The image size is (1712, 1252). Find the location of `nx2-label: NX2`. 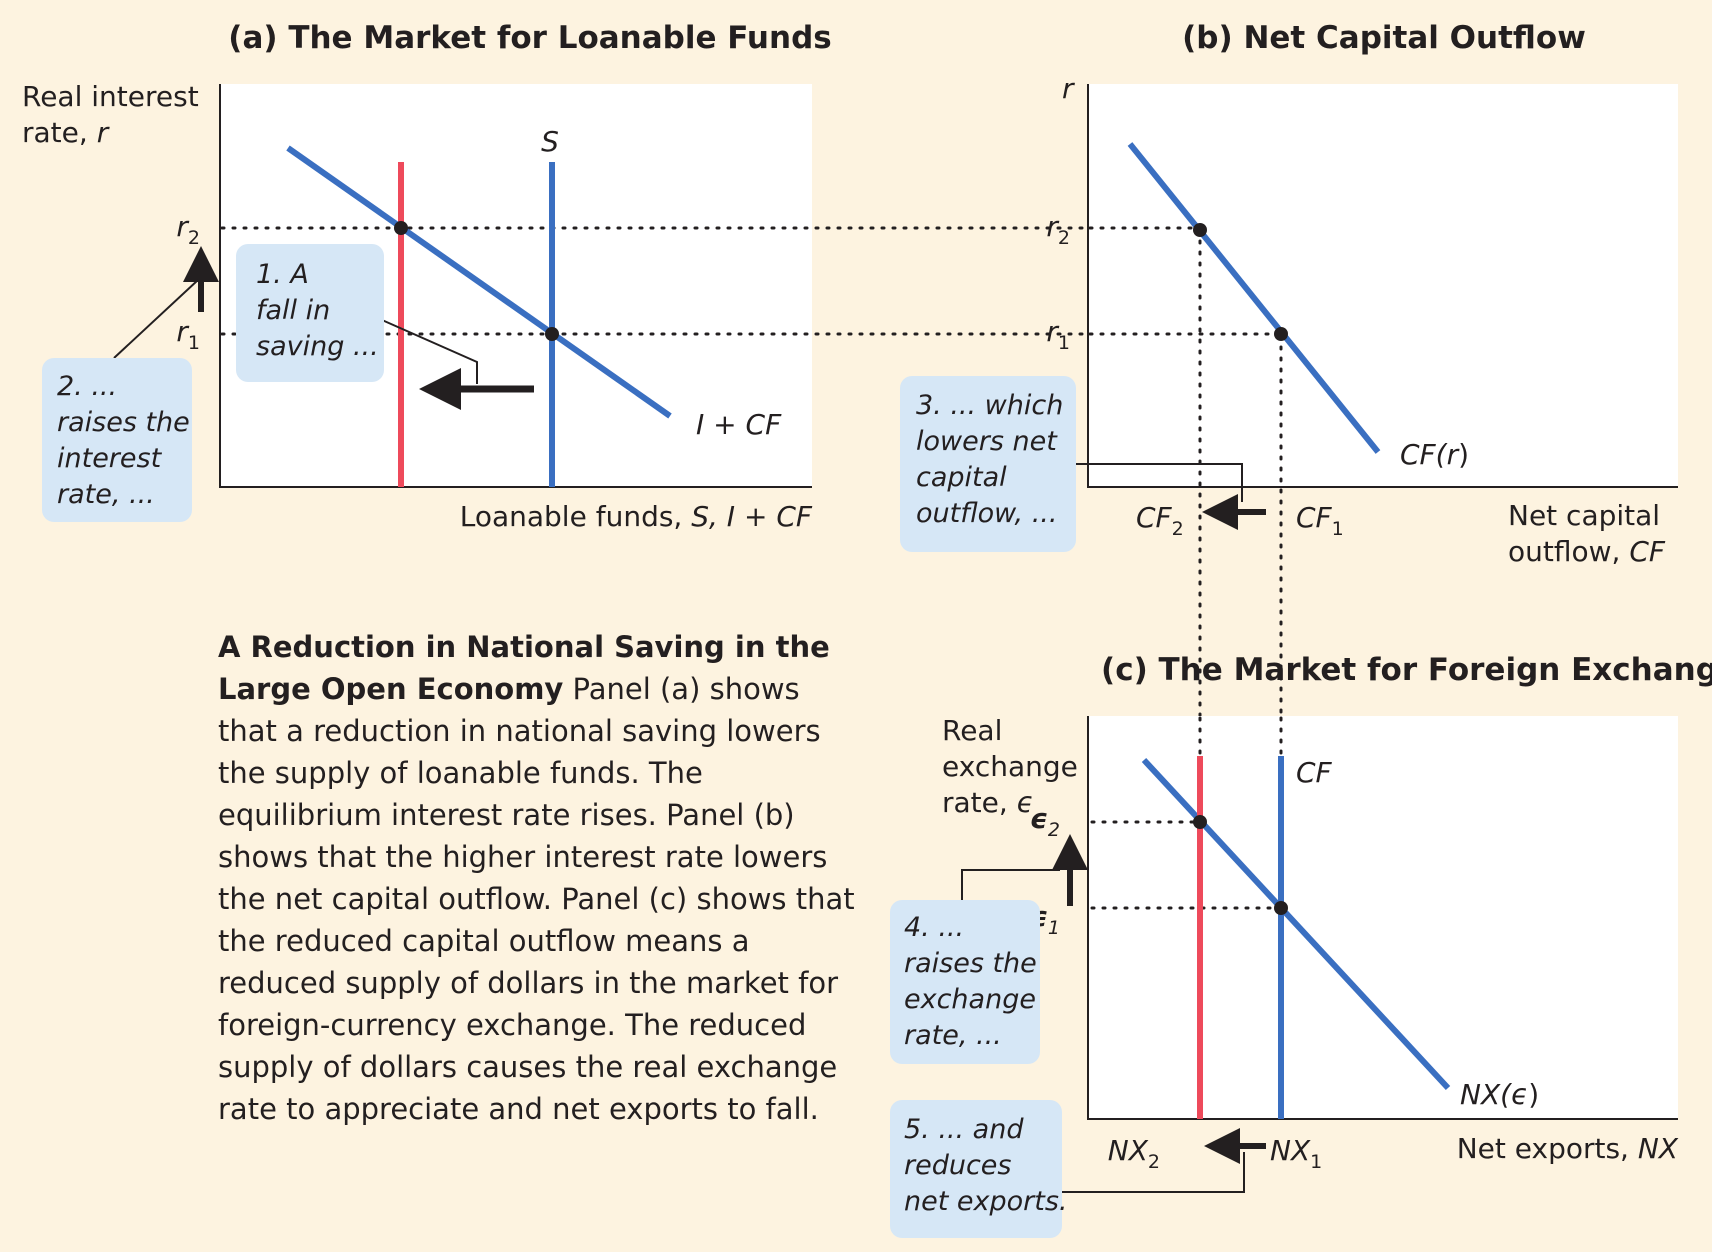

nx2-label: NX2 is located at coordinates (1134, 1153).